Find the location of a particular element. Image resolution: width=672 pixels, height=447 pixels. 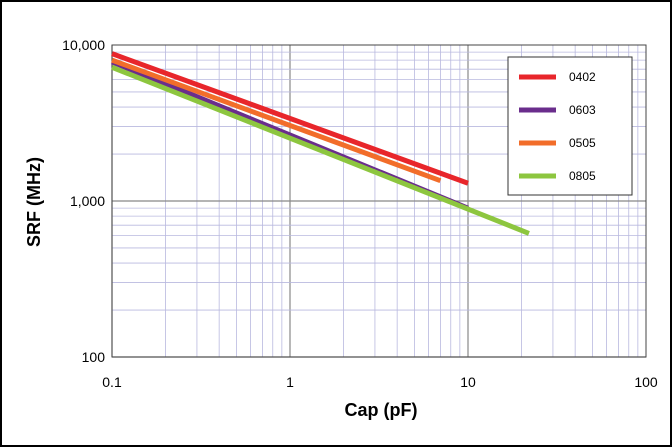

legend-label-0603: 0603 is located at coordinates (582, 110).